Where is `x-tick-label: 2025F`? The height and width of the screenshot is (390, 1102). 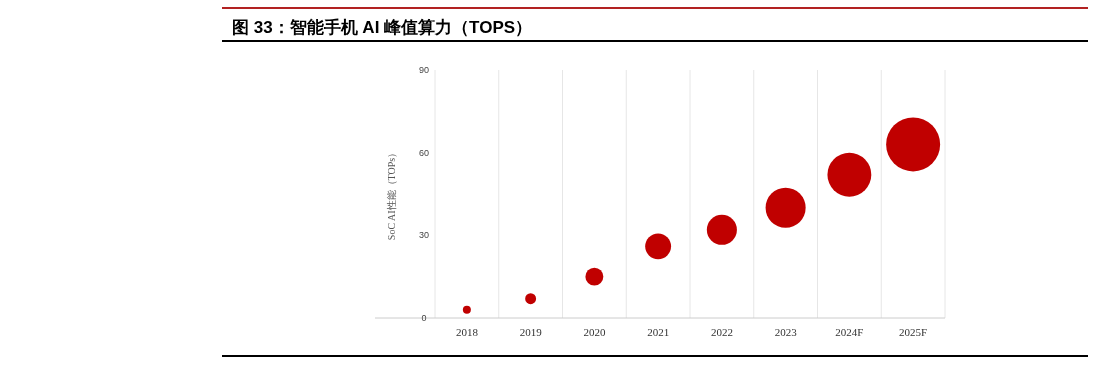 x-tick-label: 2025F is located at coordinates (913, 332).